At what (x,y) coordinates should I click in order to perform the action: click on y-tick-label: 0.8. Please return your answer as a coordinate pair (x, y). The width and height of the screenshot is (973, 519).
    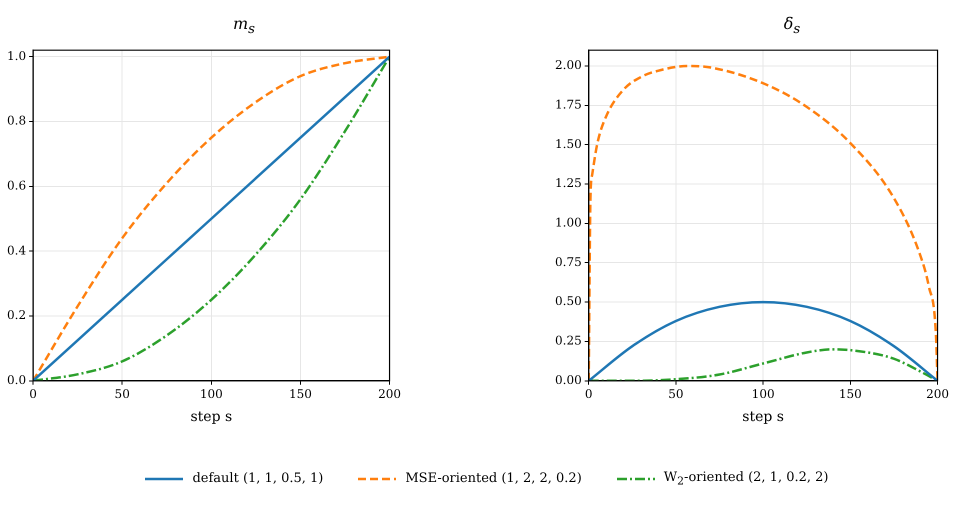
    Looking at the image, I should click on (16, 121).